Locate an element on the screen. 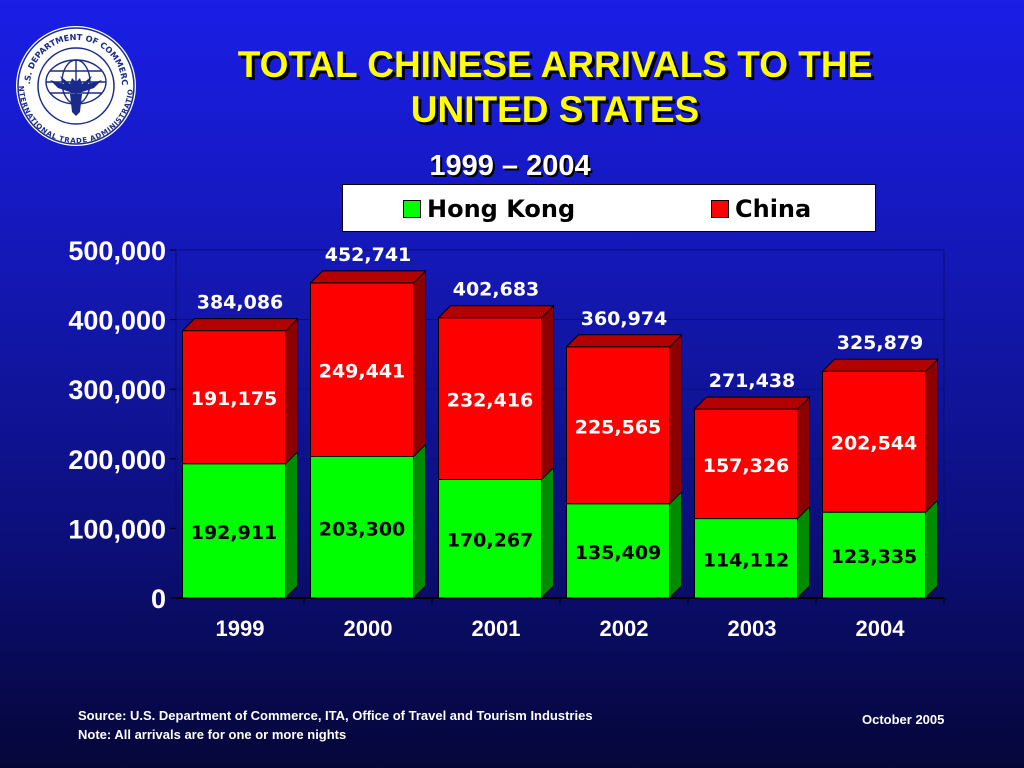  page-title-line1: TOTAL CHINESE ARRIVALS TO THE is located at coordinates (555, 64).